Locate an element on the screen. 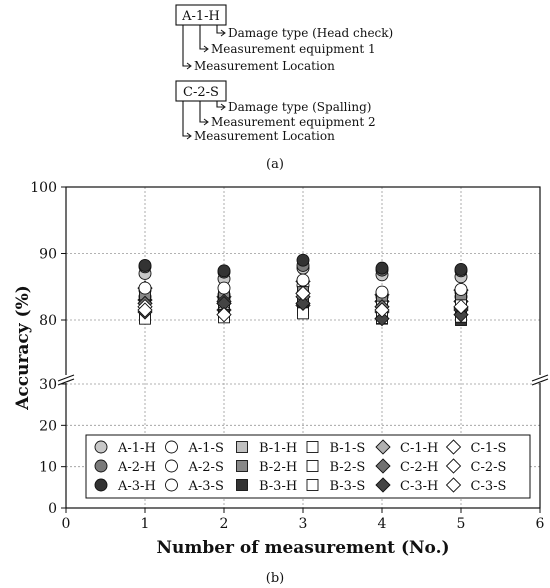 This screenshot has width=550, height=588. legend-item-A-3-S: A-3-S is located at coordinates (194, 486).